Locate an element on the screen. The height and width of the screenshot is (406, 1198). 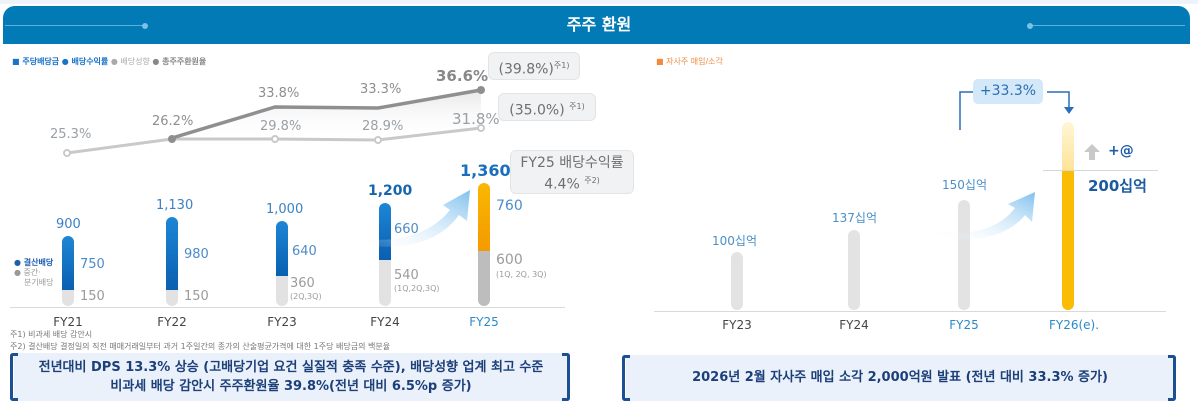
target-divider is located at coordinates (1100, 170).